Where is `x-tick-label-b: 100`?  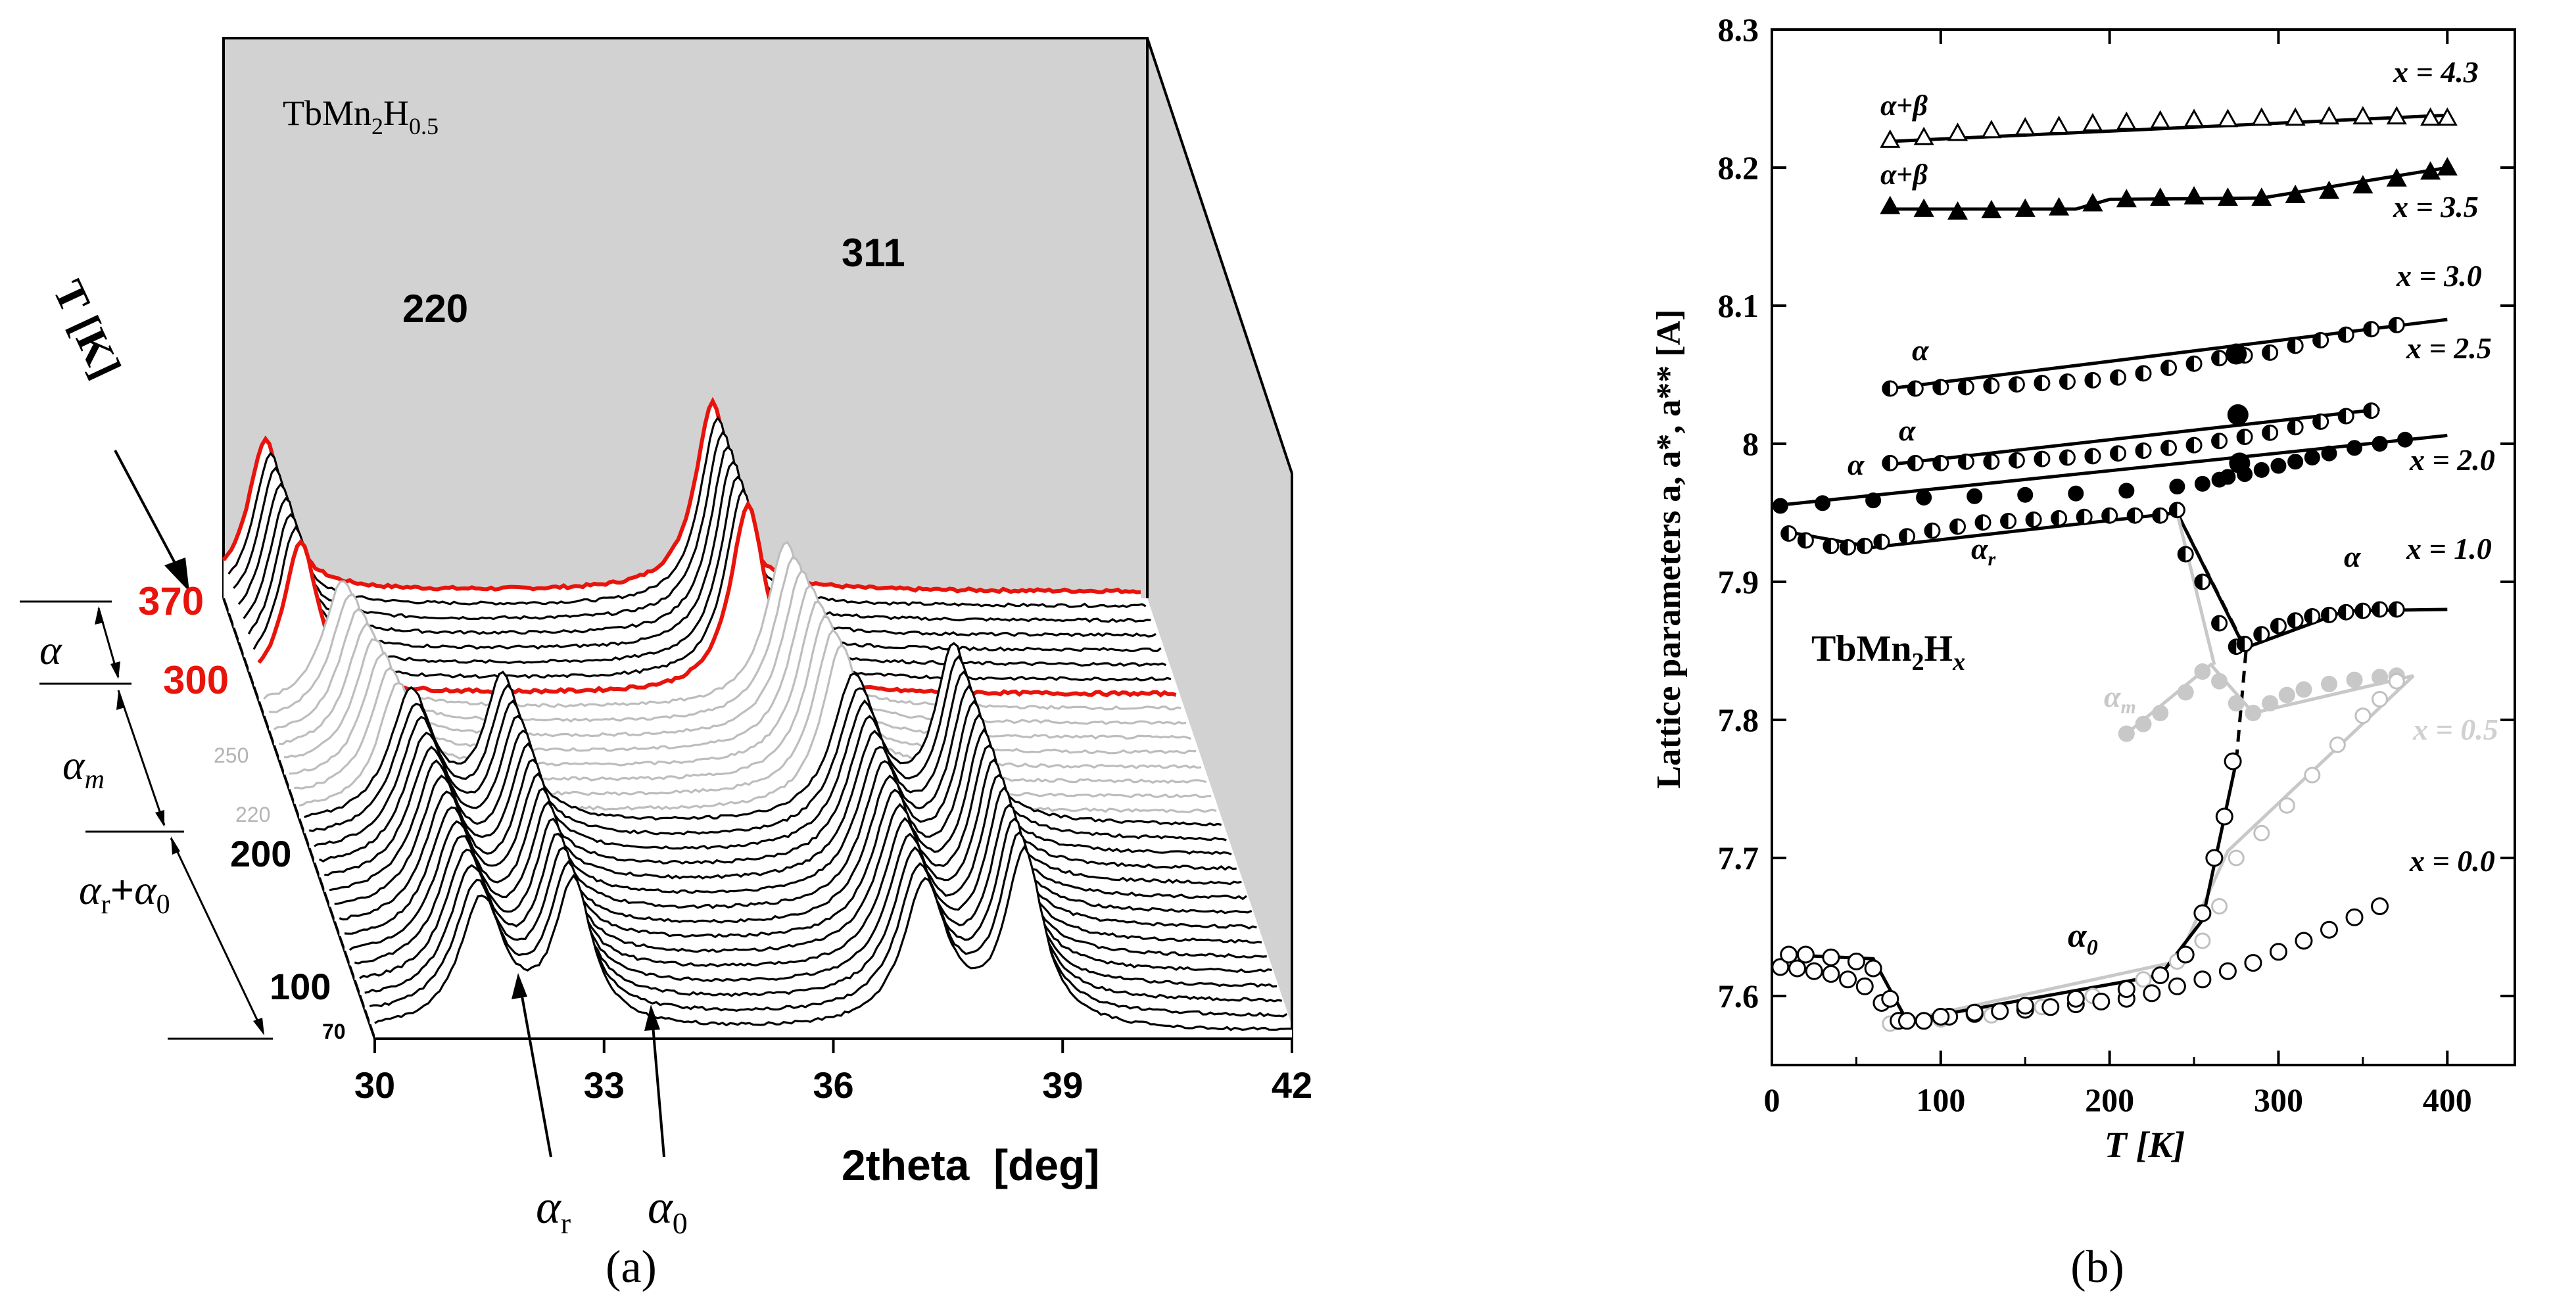 x-tick-label-b: 100 is located at coordinates (1941, 1099).